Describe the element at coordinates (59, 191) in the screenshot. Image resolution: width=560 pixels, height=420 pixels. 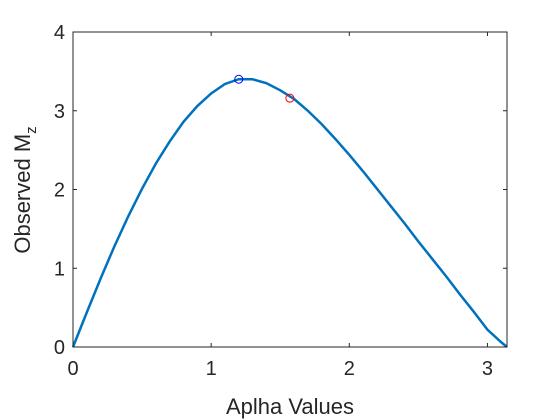
I see `y-tick-label: 2` at that location.